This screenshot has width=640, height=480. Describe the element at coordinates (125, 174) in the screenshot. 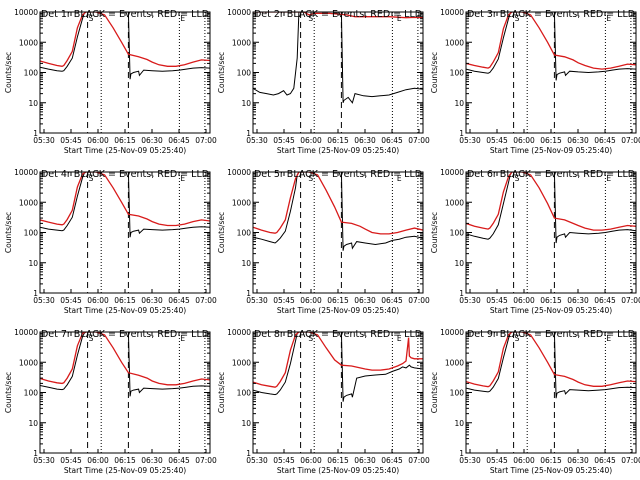

I see `panel-title: Det 4r BLACK = Events, RED = LLD` at that location.